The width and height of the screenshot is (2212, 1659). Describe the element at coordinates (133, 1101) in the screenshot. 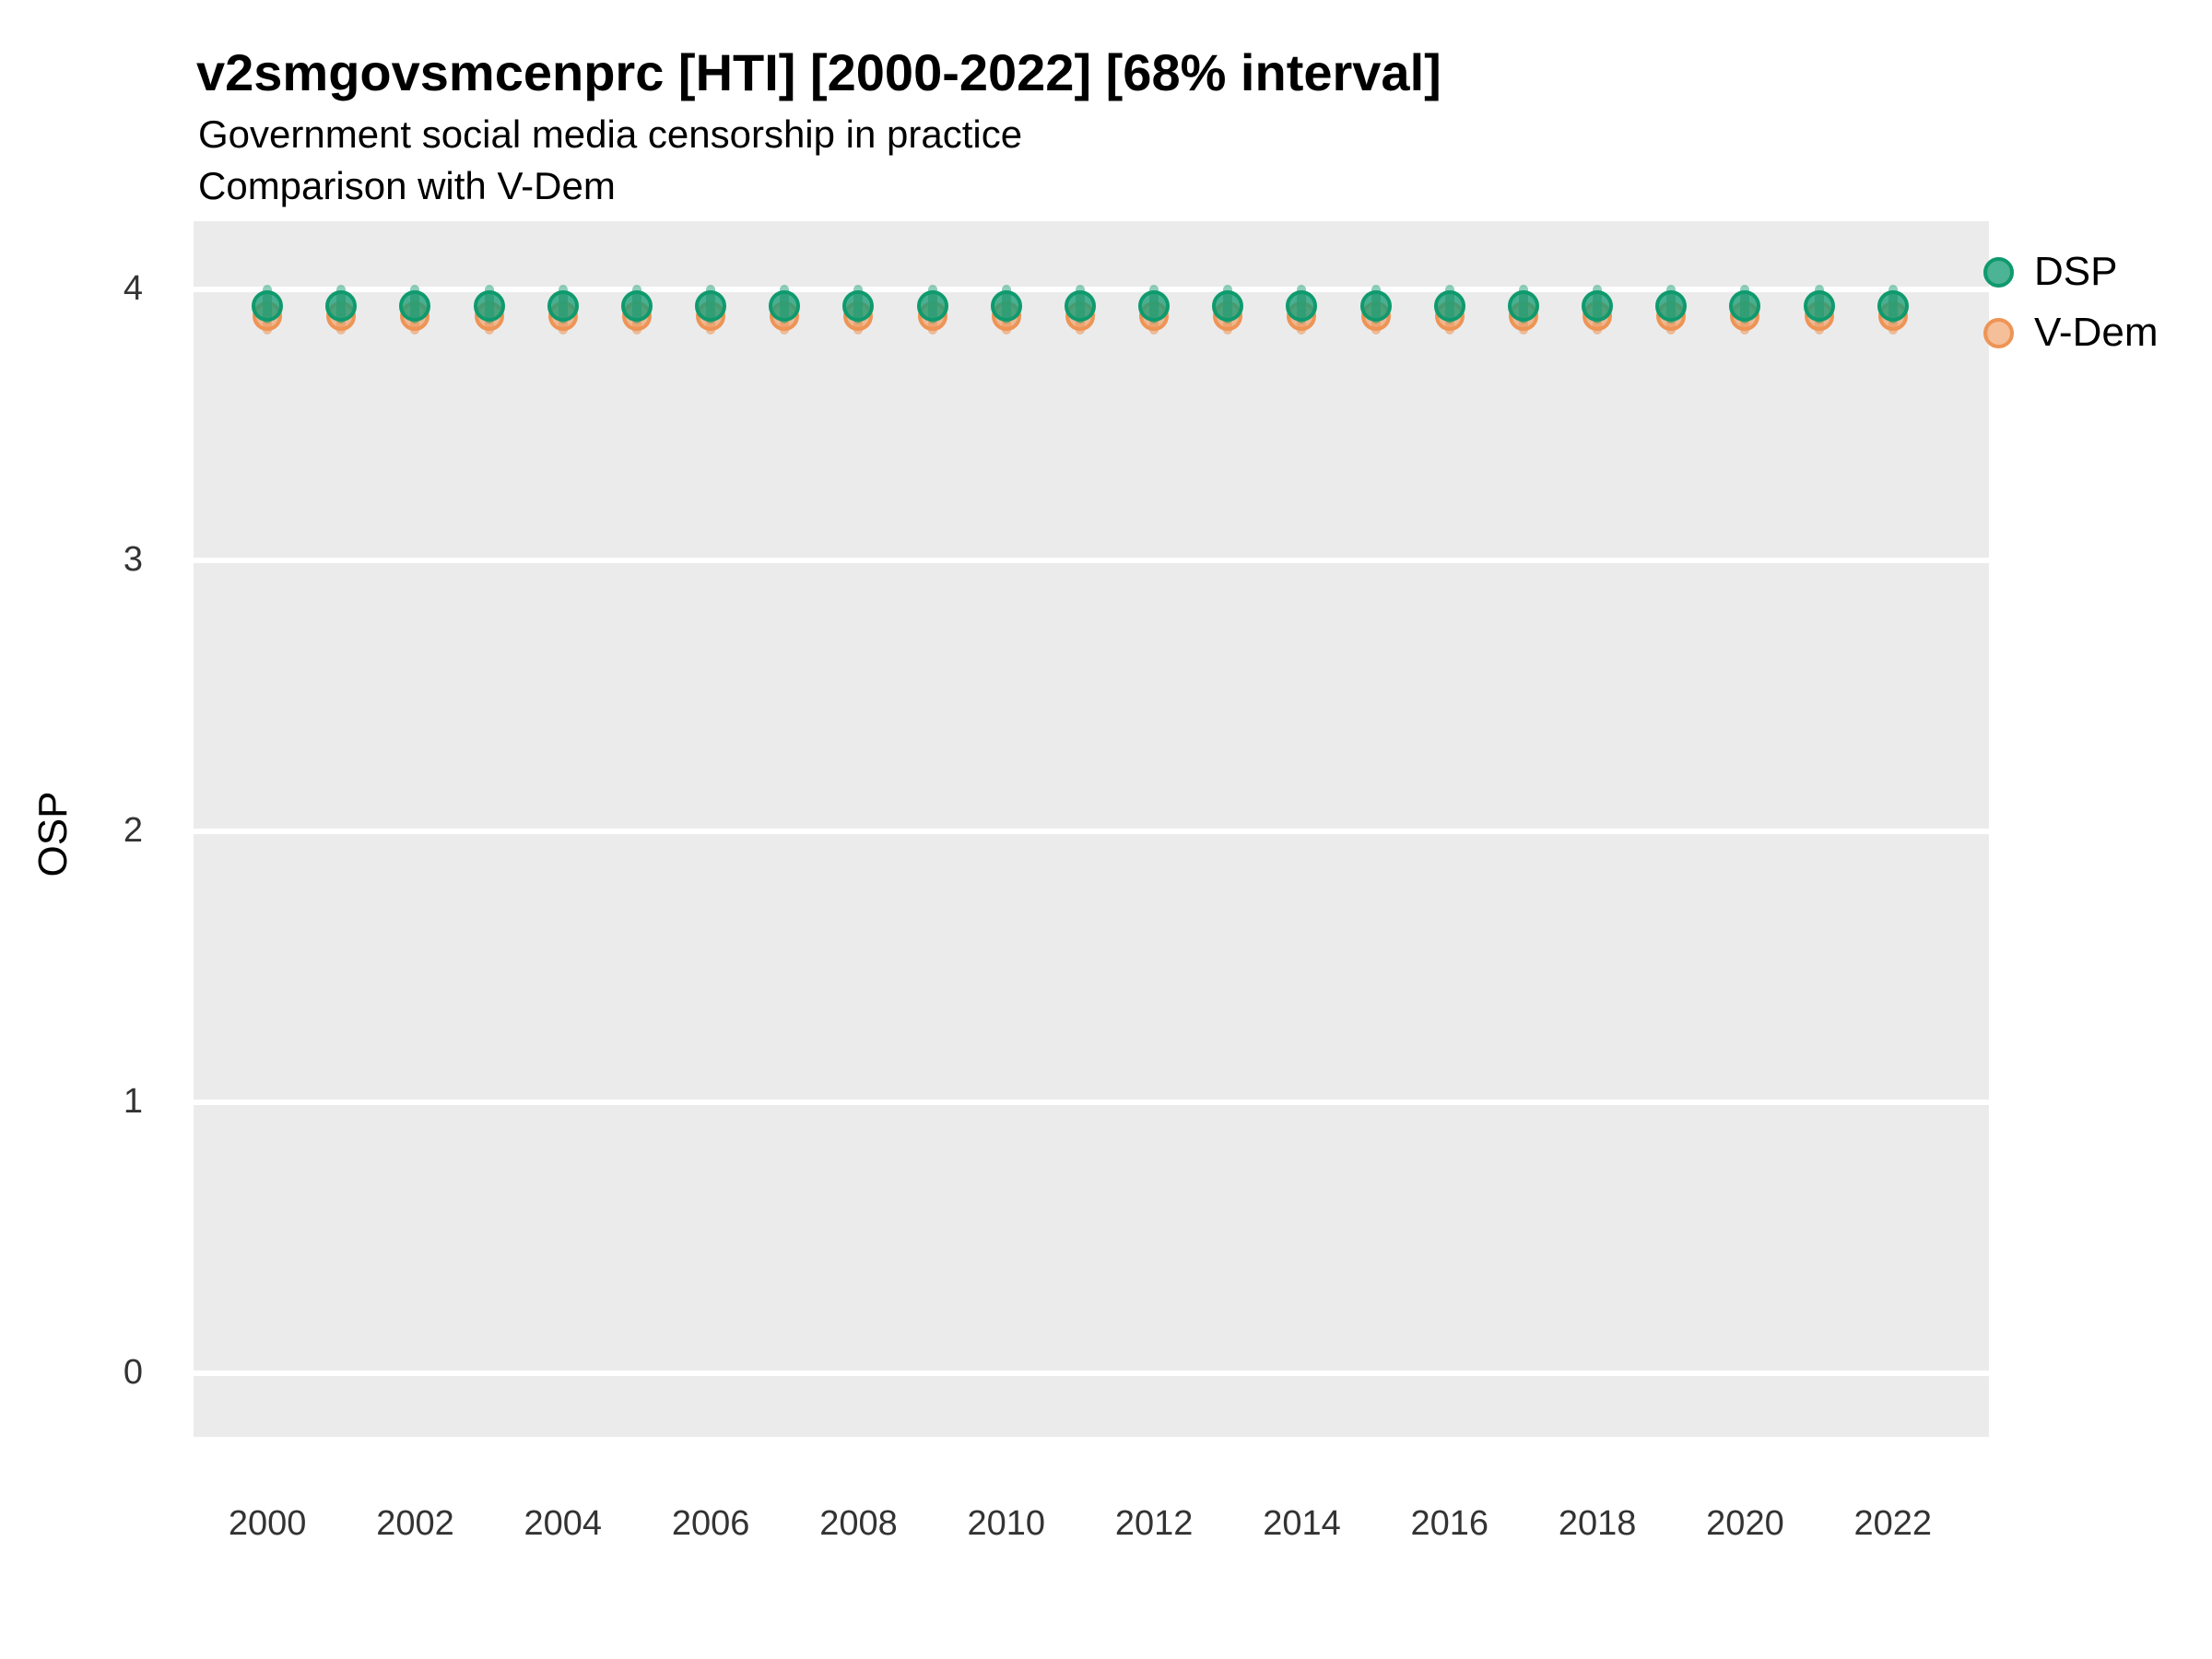

I see `y-tick-label-1: 1` at that location.